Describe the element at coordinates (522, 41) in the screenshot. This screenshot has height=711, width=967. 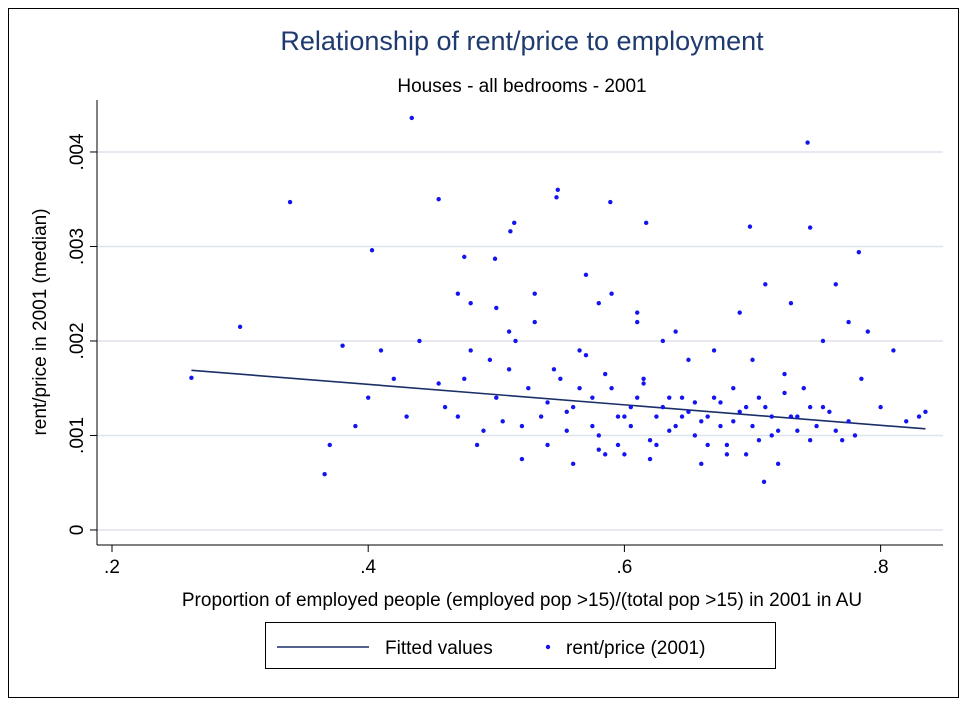
I see `chart-title: Relationship of rent/price to employment` at that location.